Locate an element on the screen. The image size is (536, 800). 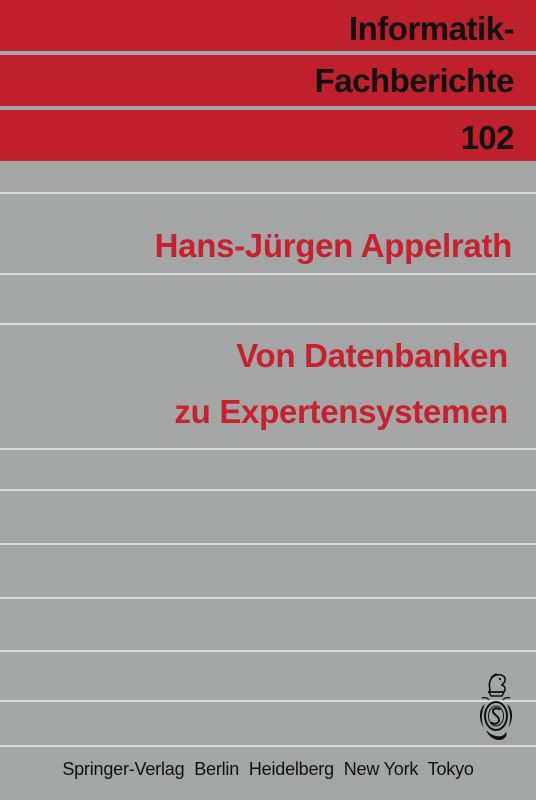
publisher-city: Heidelberg is located at coordinates (291, 769).